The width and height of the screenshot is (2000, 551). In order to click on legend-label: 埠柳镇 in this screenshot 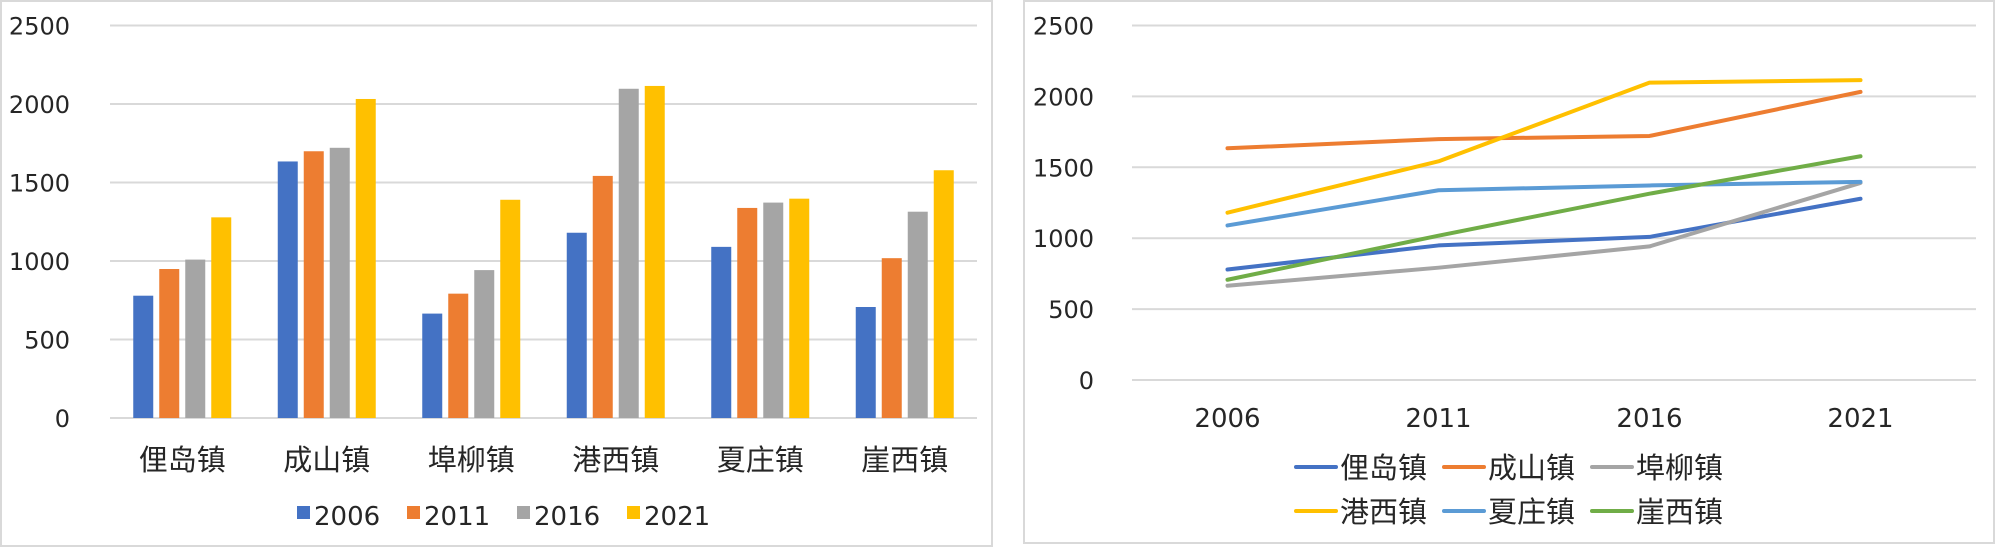, I will do `click(1679, 468)`.